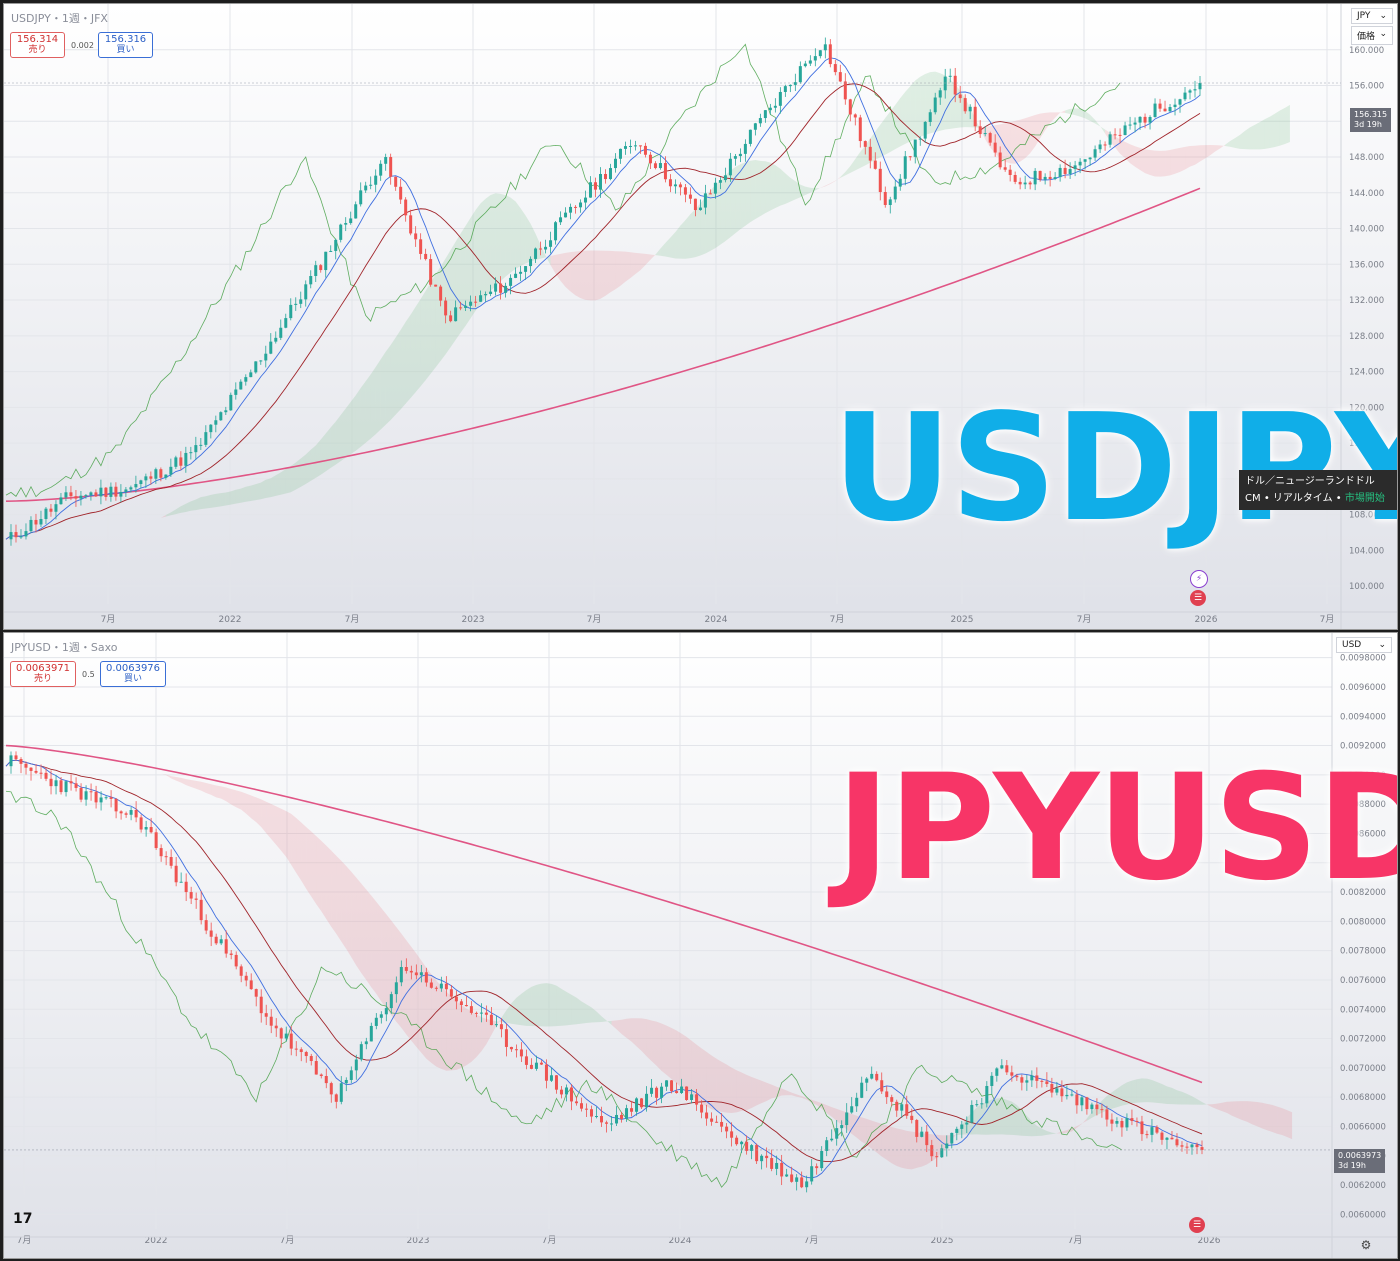 This screenshot has width=1400, height=1261. What do you see at coordinates (1364, 645) in the screenshot?
I see `currency-select: USD ⌄` at bounding box center [1364, 645].